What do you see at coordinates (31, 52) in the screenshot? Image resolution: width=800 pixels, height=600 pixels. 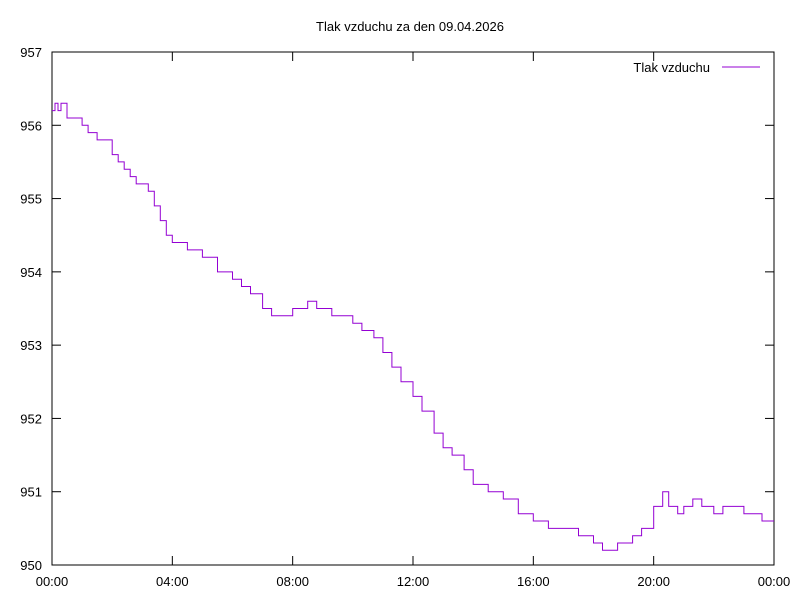 I see `y-tick-label: 957` at bounding box center [31, 52].